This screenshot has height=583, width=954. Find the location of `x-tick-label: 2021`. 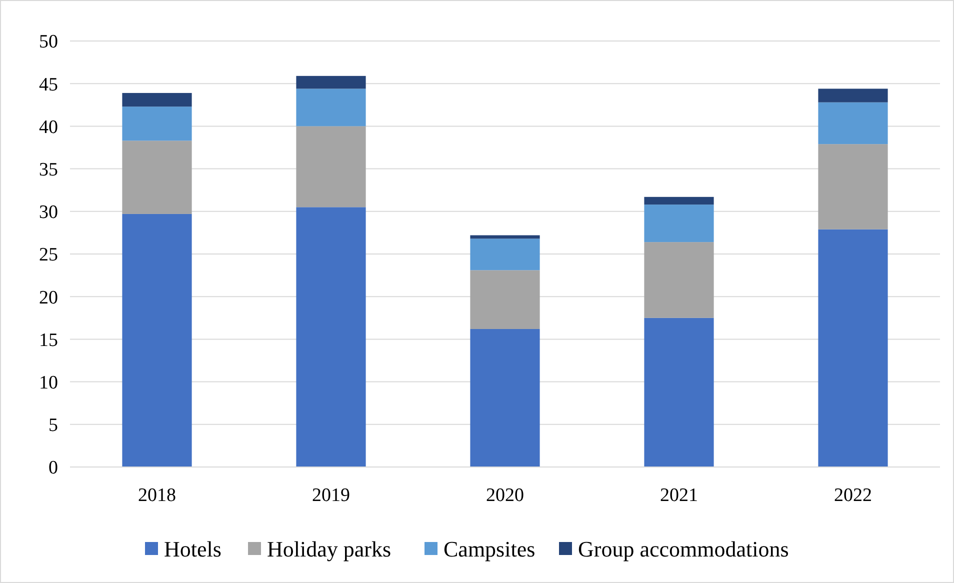

x-tick-label: 2021 is located at coordinates (679, 495).